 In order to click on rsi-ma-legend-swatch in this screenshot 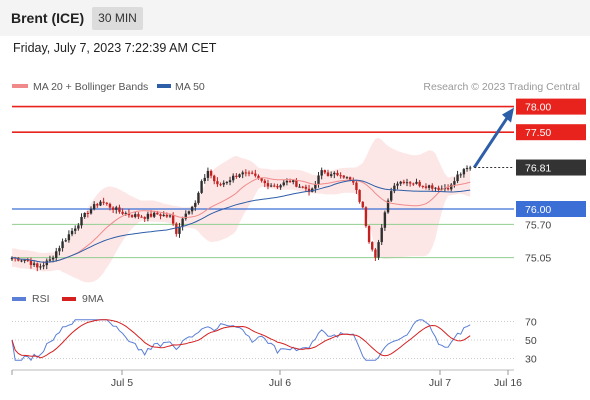, I will do `click(69, 299)`.